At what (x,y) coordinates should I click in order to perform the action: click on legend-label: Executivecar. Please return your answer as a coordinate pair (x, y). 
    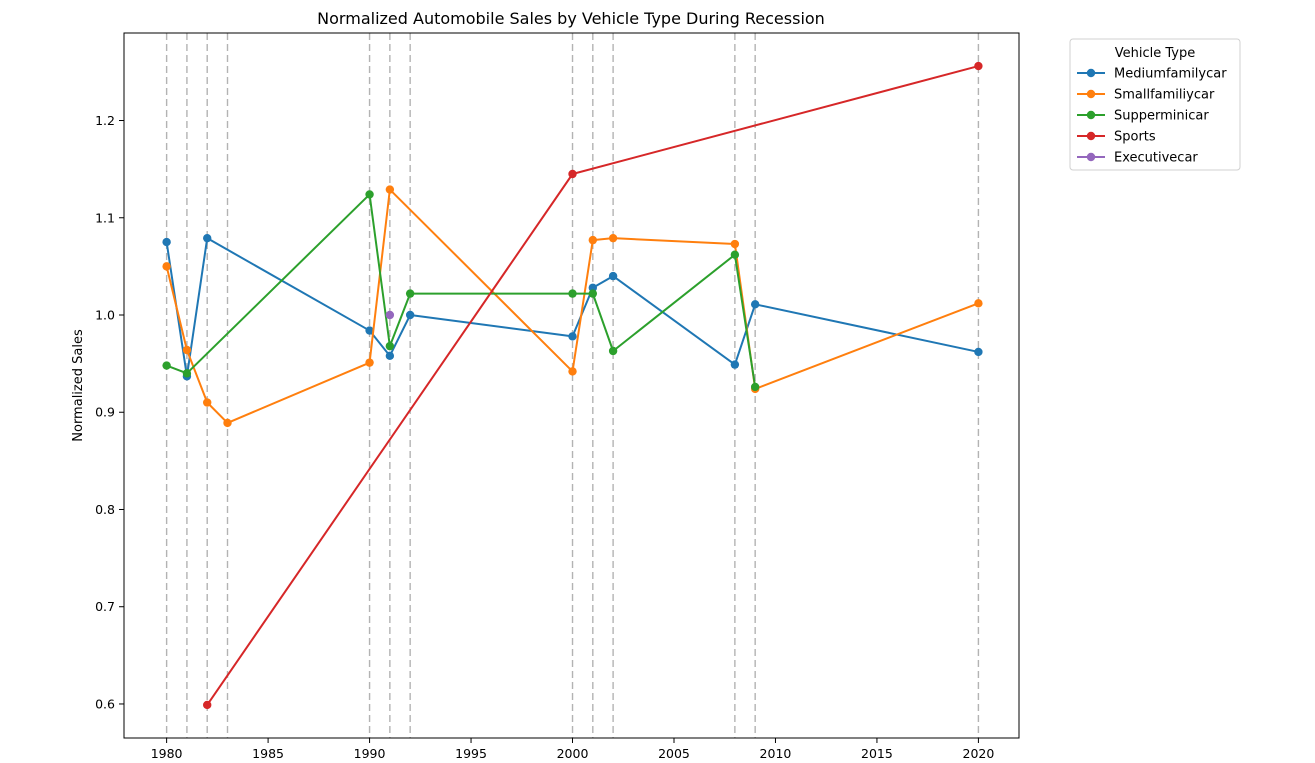
    Looking at the image, I should click on (1156, 158).